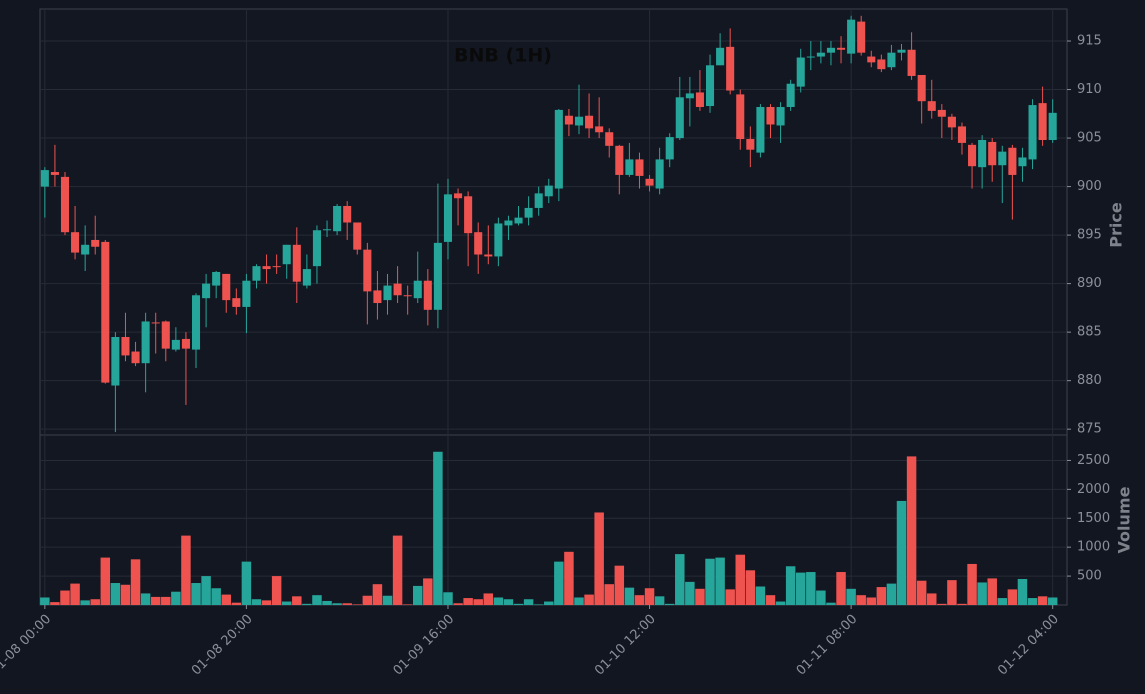  I want to click on y-tick-label: 905, so click(1089, 138).